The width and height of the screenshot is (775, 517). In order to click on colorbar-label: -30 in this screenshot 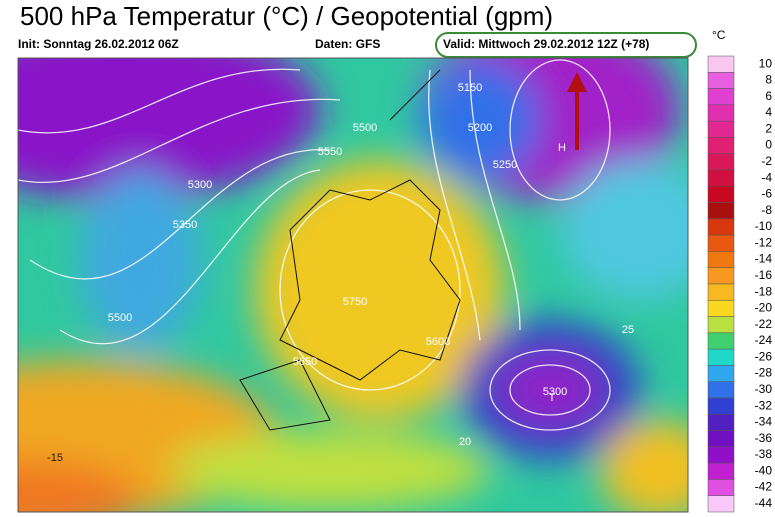, I will do `click(764, 389)`.